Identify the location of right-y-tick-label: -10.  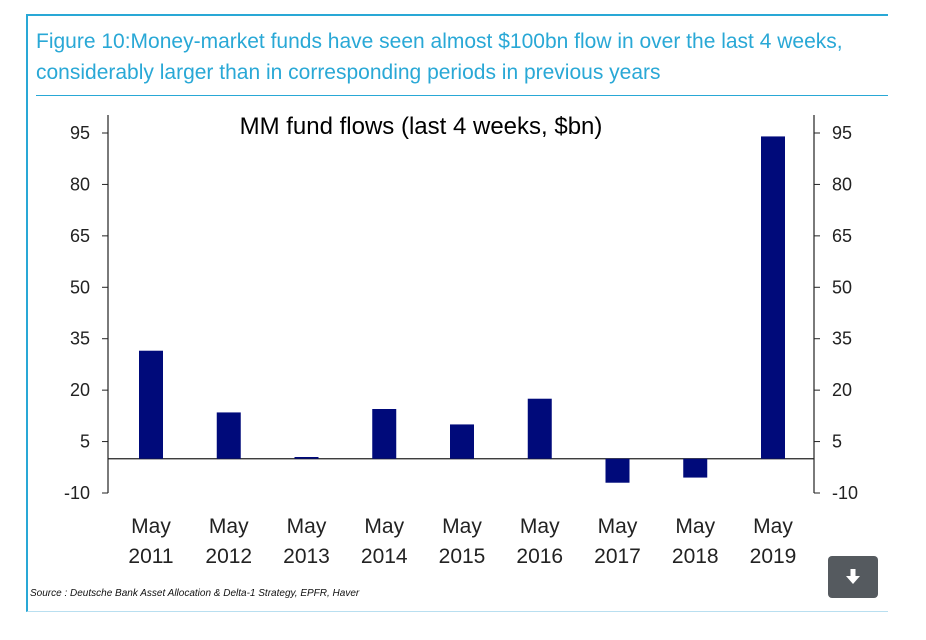
(845, 493).